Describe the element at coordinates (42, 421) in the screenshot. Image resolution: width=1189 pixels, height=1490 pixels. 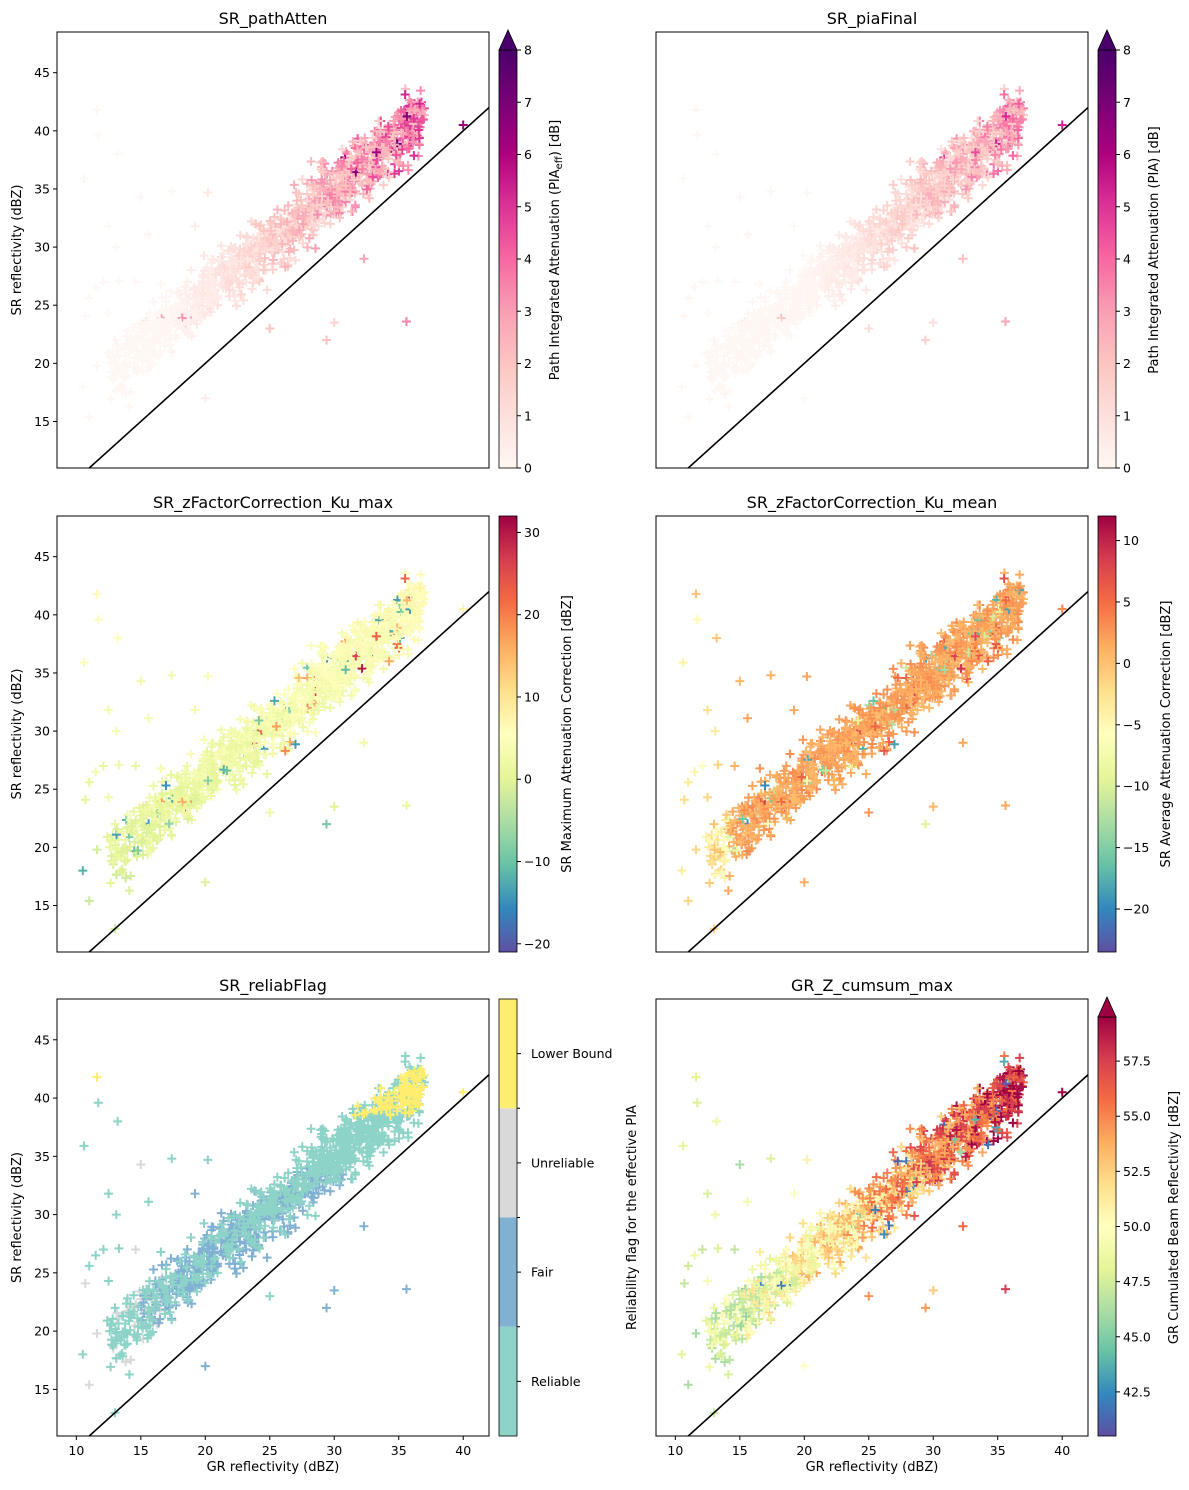
I see `y-tick-label: 15` at that location.